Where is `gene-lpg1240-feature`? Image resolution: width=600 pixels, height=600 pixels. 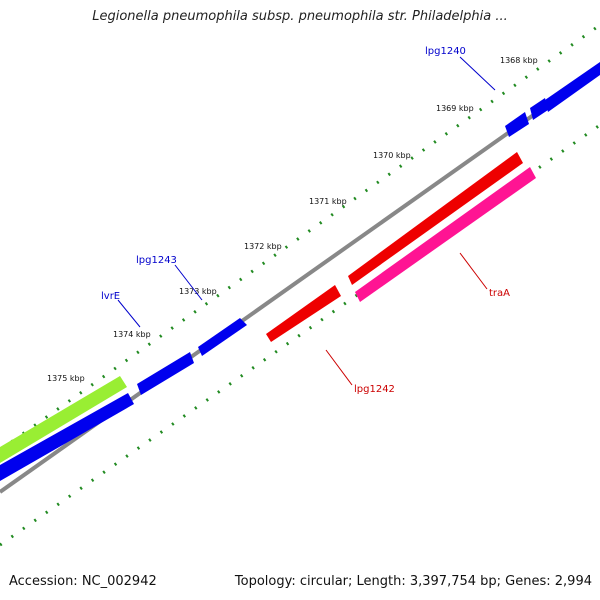
gene-lpg1240-feature is located at coordinates (572, 87).